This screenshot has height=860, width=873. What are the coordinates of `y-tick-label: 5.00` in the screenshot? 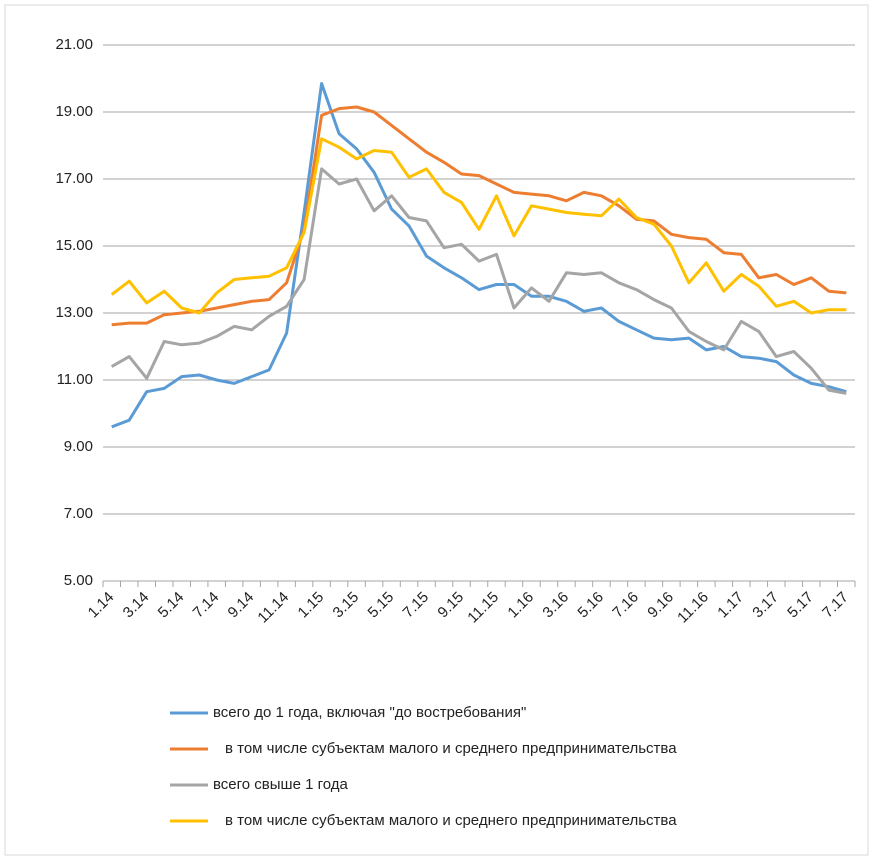 It's located at (78, 580).